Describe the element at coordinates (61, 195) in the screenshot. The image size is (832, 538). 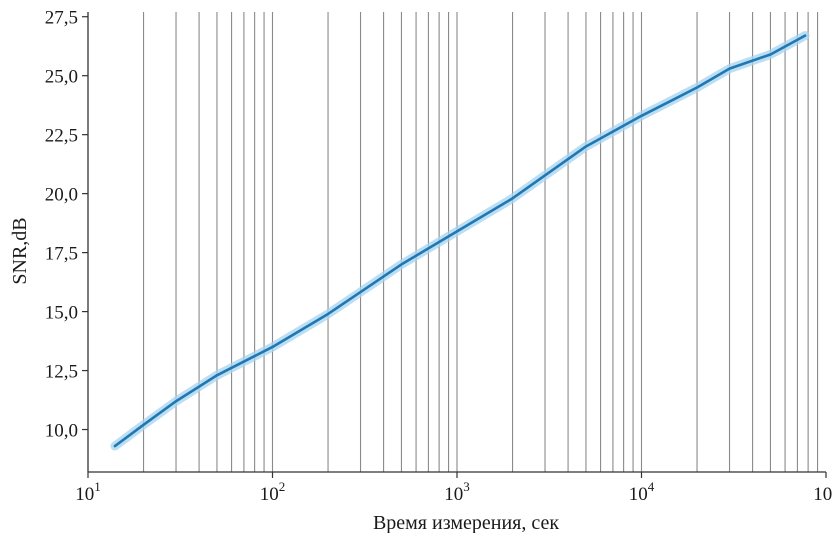
I see `y-tick-label: 20,0` at that location.